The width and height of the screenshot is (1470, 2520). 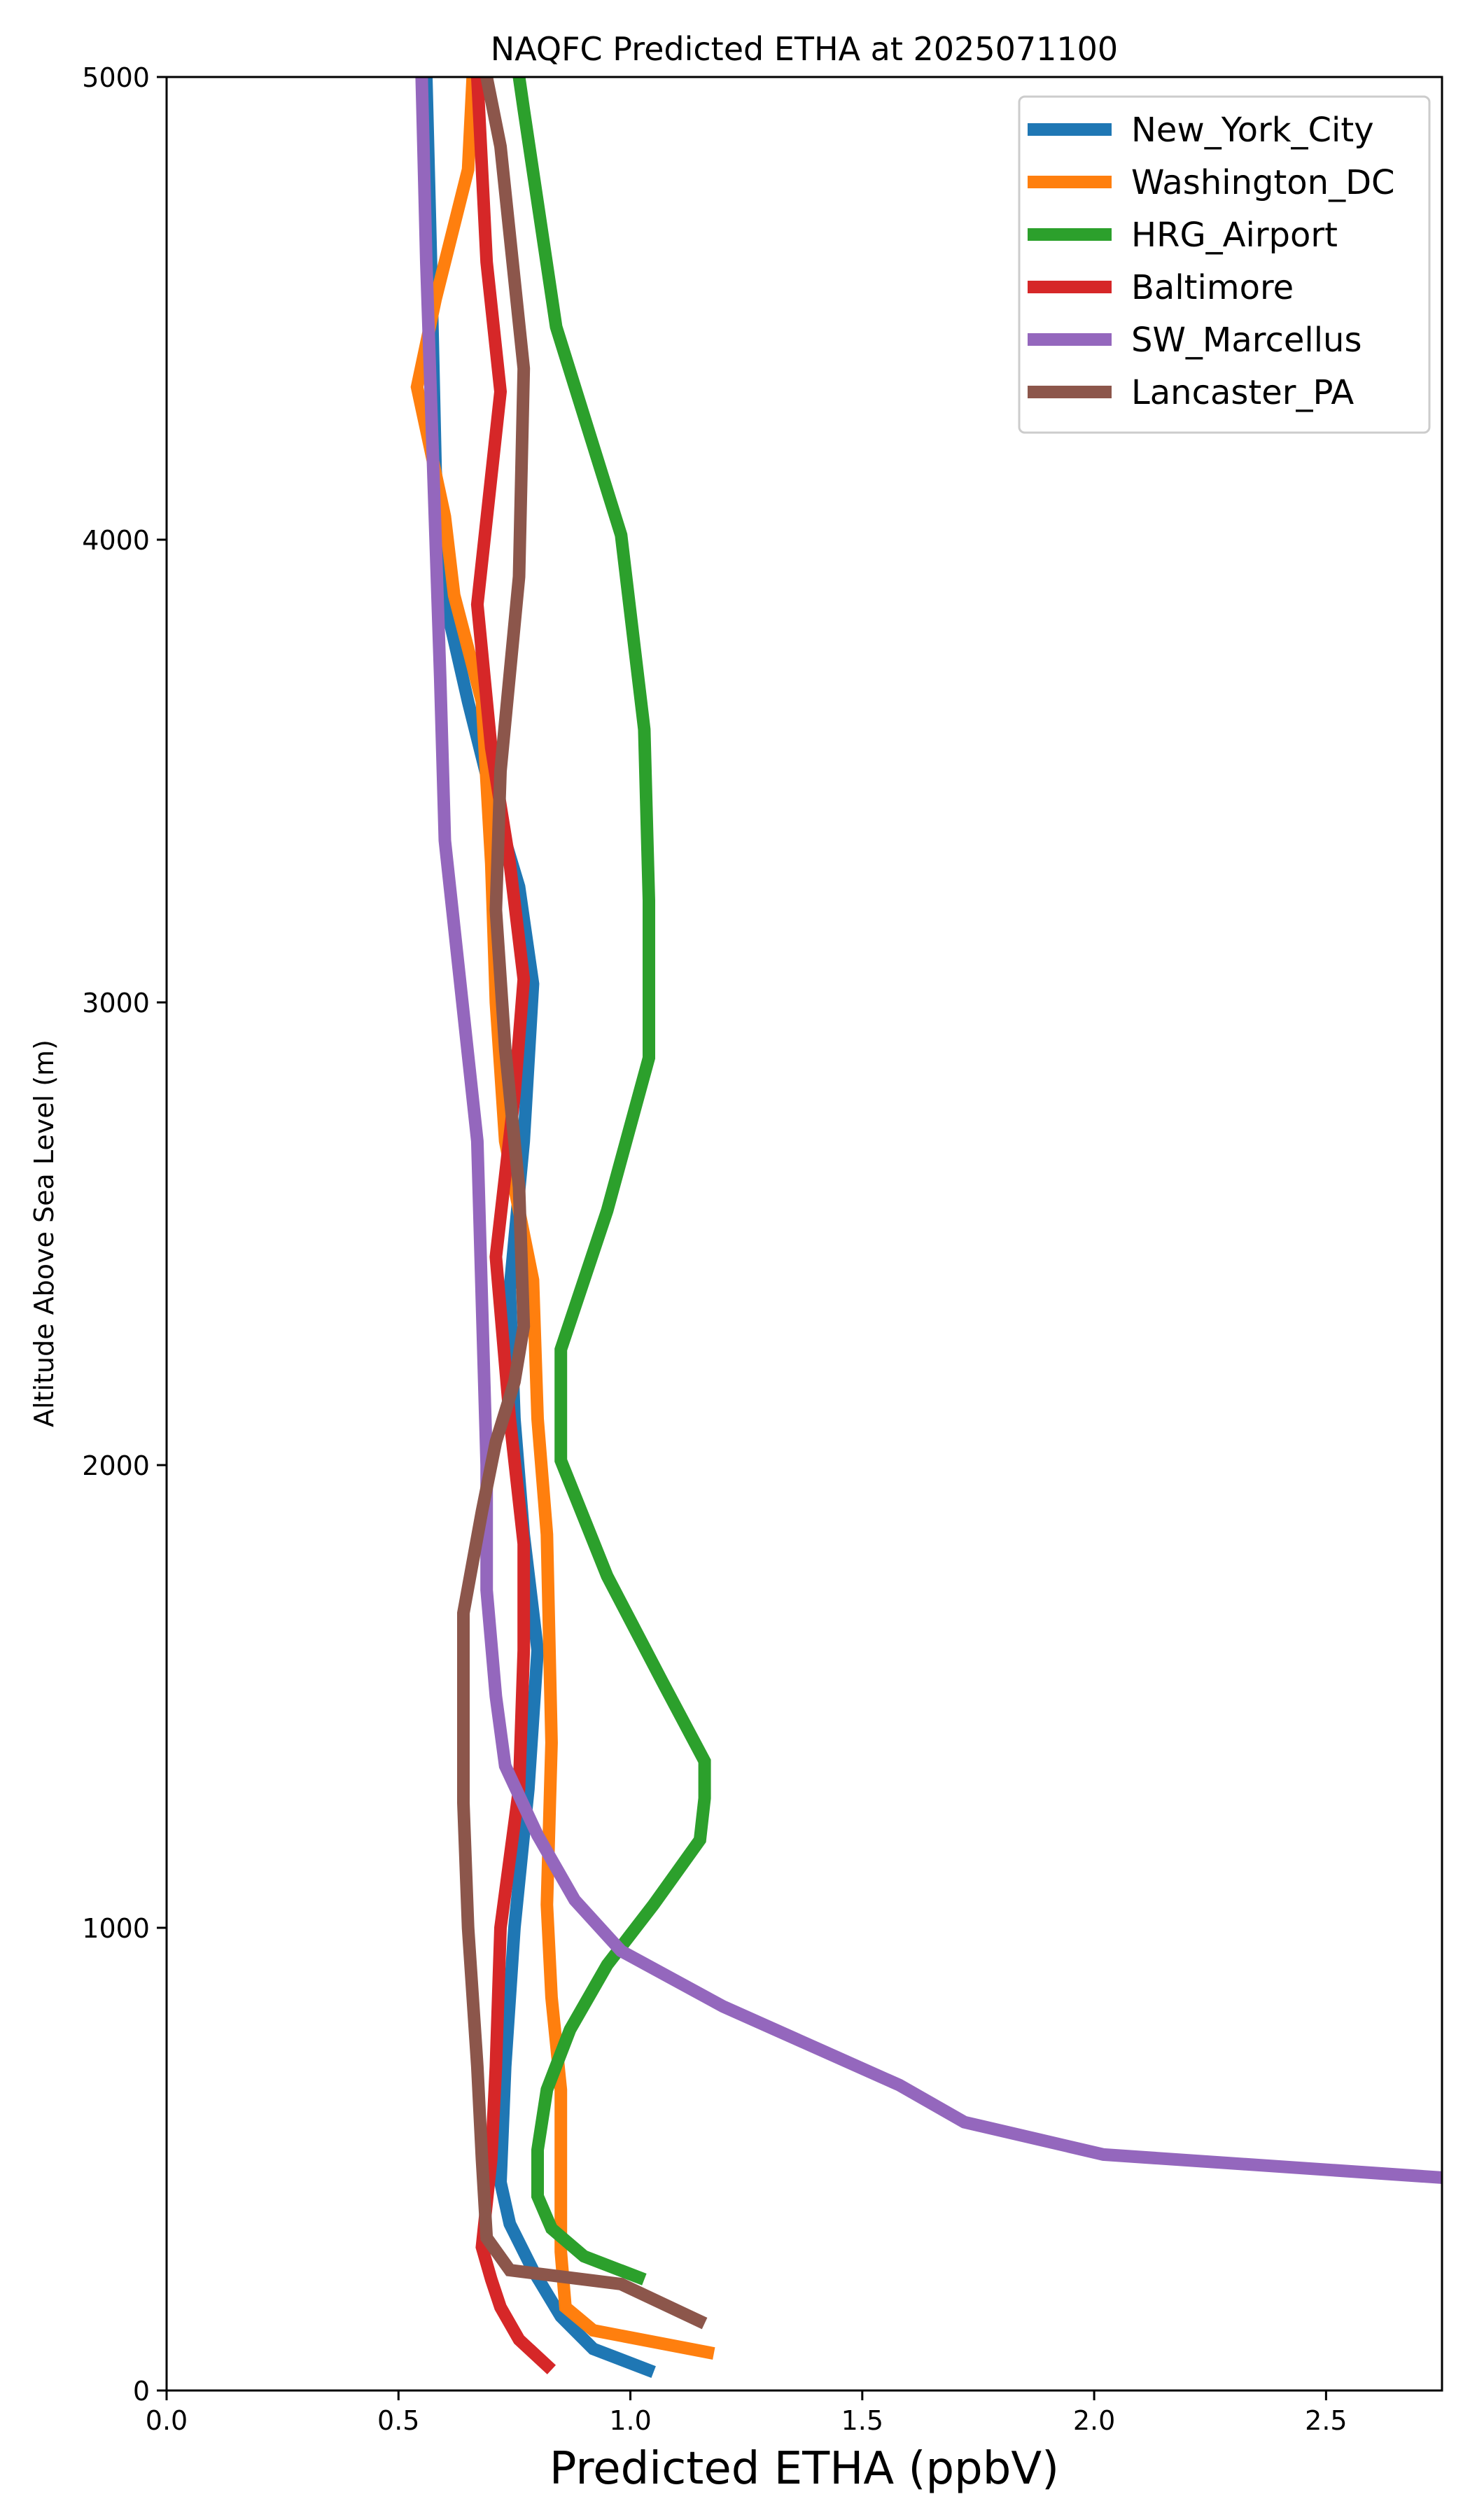 I want to click on x-tick-label: 0.0, so click(x=167, y=2420).